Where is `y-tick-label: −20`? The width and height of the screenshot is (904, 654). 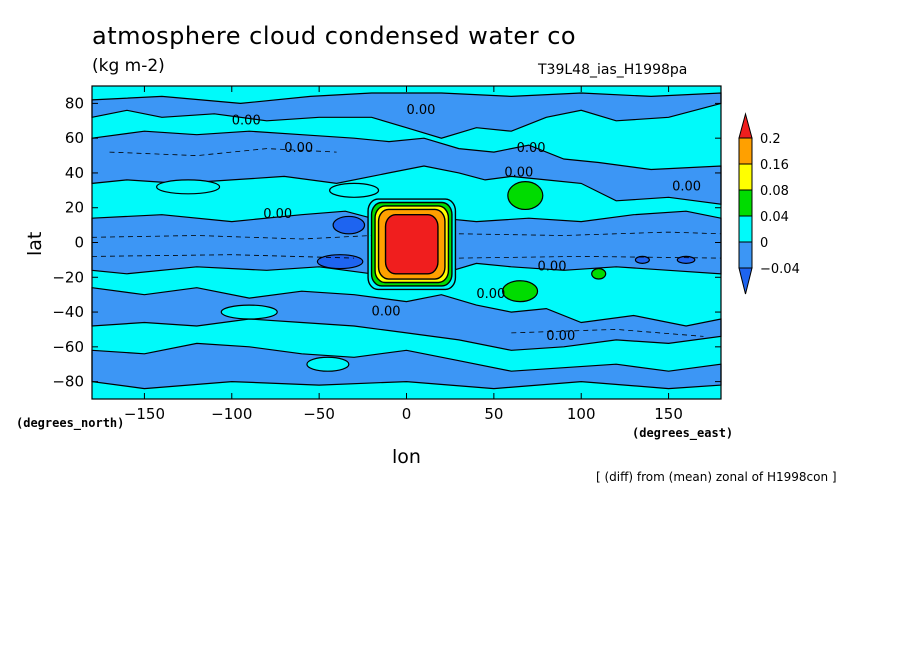
y-tick-label: −20 is located at coordinates (68, 277).